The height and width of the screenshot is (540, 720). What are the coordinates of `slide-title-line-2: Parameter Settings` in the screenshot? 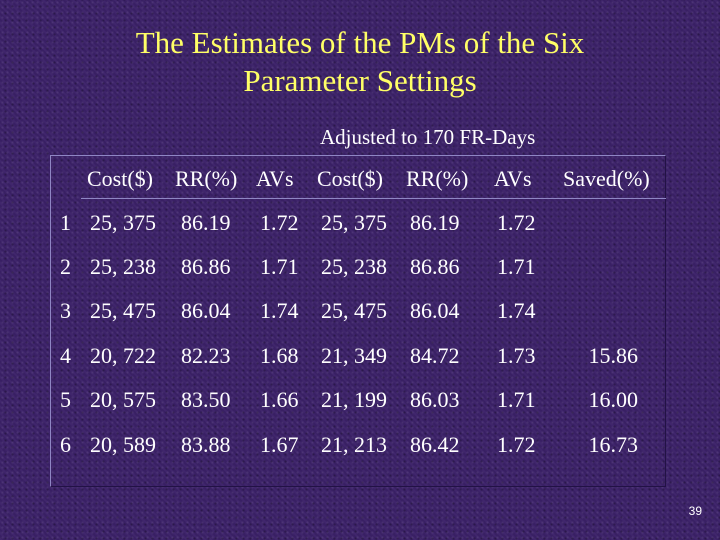 It's located at (360, 80).